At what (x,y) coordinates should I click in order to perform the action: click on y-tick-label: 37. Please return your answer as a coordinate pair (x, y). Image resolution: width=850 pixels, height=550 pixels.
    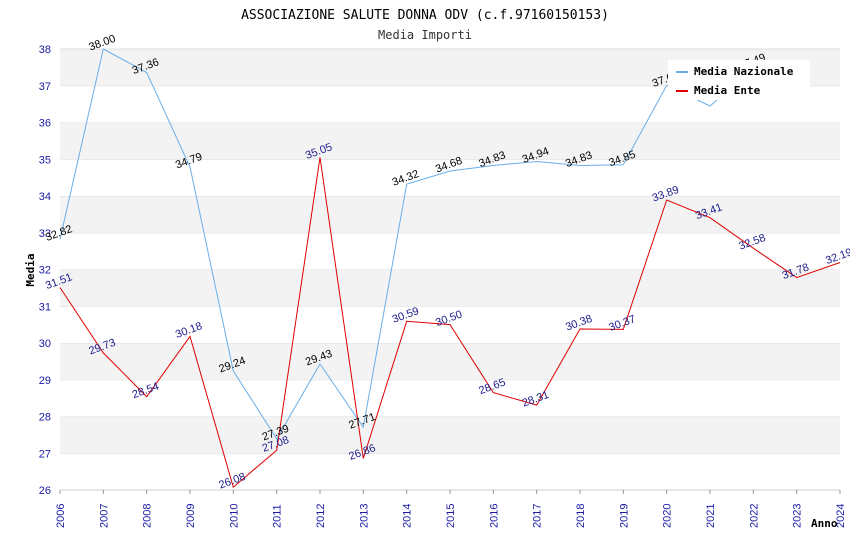
    Looking at the image, I should click on (45, 87).